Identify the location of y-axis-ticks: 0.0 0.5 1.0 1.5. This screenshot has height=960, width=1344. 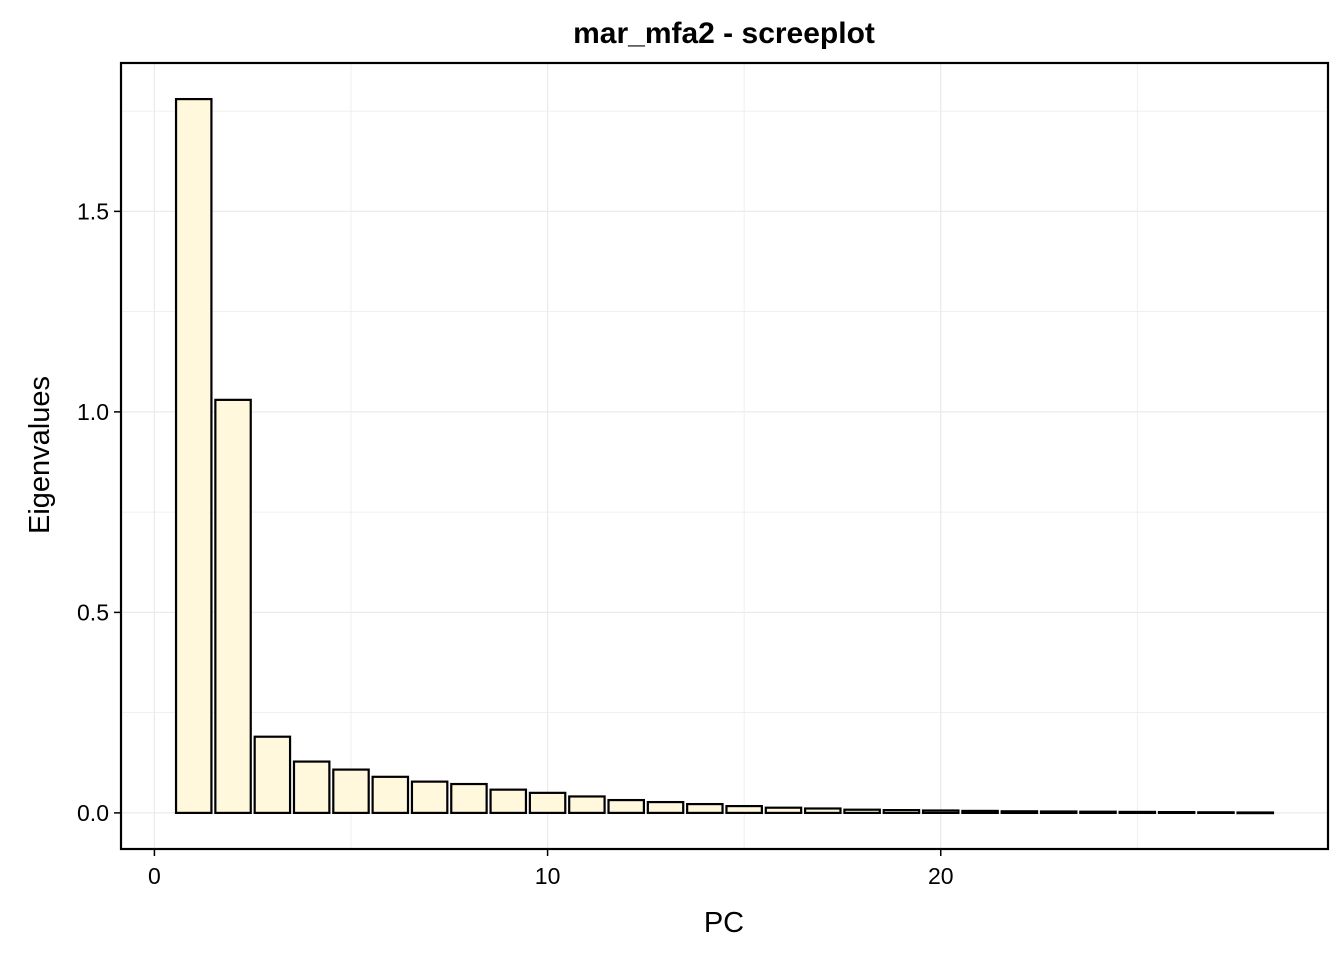
(99, 512).